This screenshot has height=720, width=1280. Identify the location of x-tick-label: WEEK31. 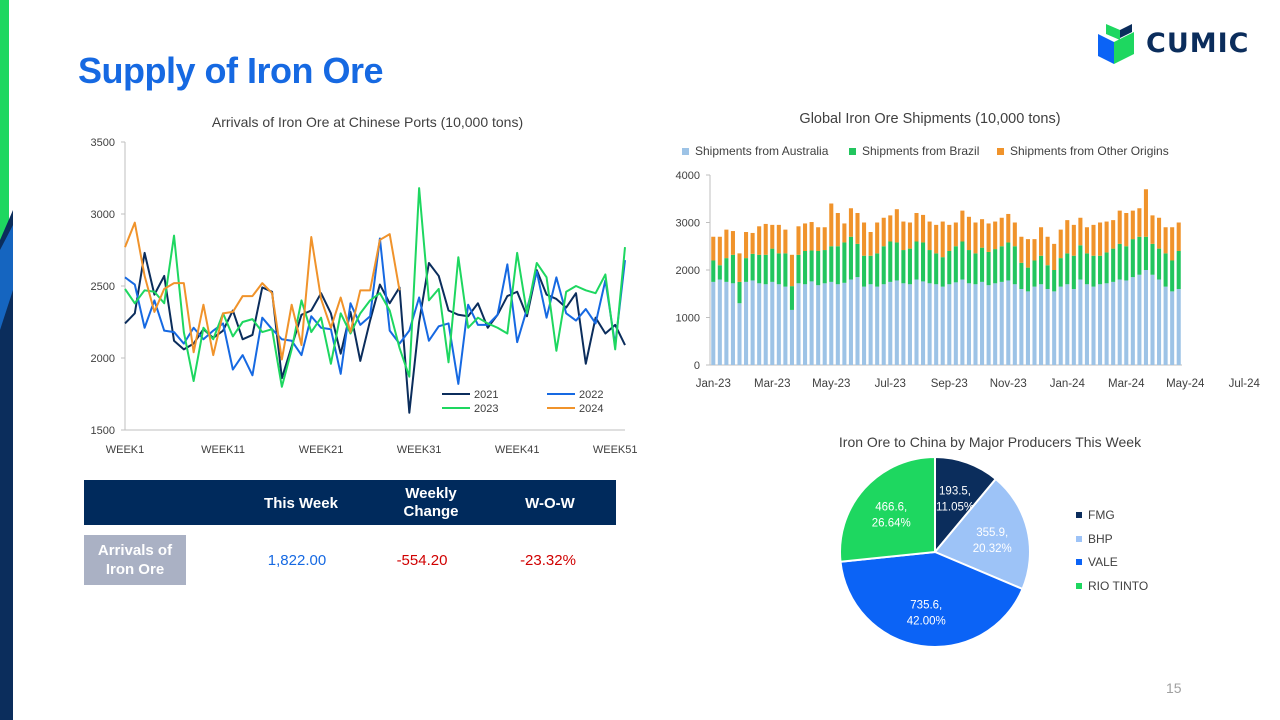
(419, 450).